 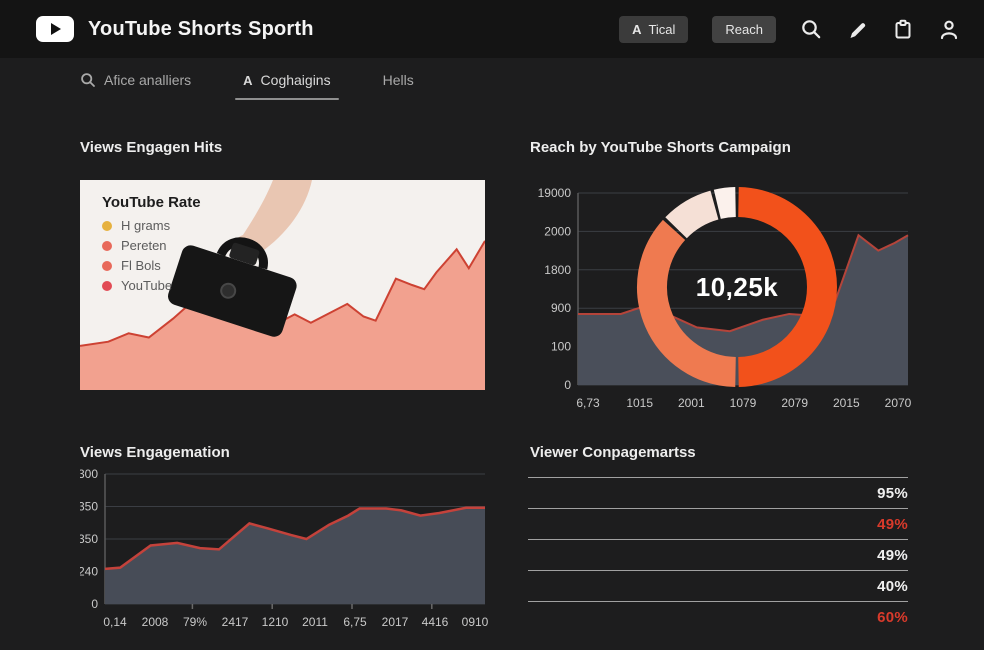 I want to click on engagement-row: 95%, so click(x=718, y=492).